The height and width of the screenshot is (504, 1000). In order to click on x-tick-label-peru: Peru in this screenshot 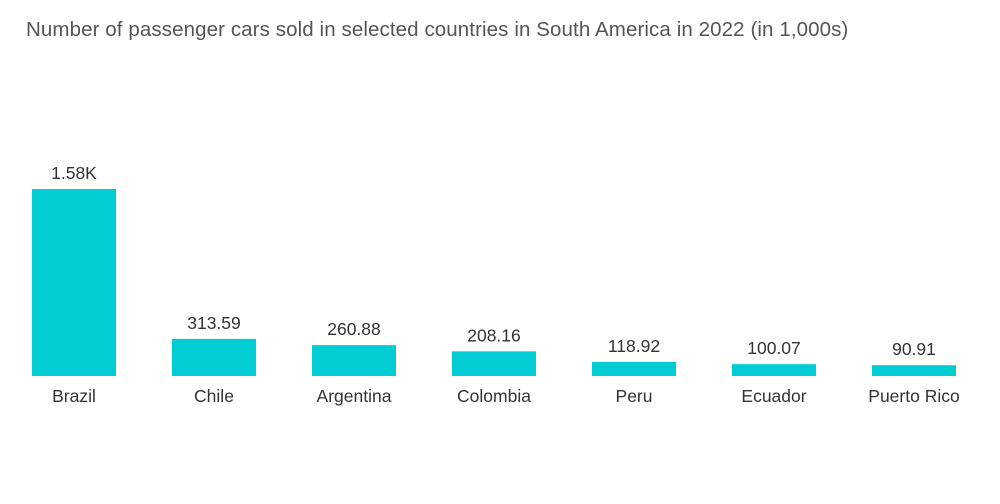, I will do `click(634, 396)`.